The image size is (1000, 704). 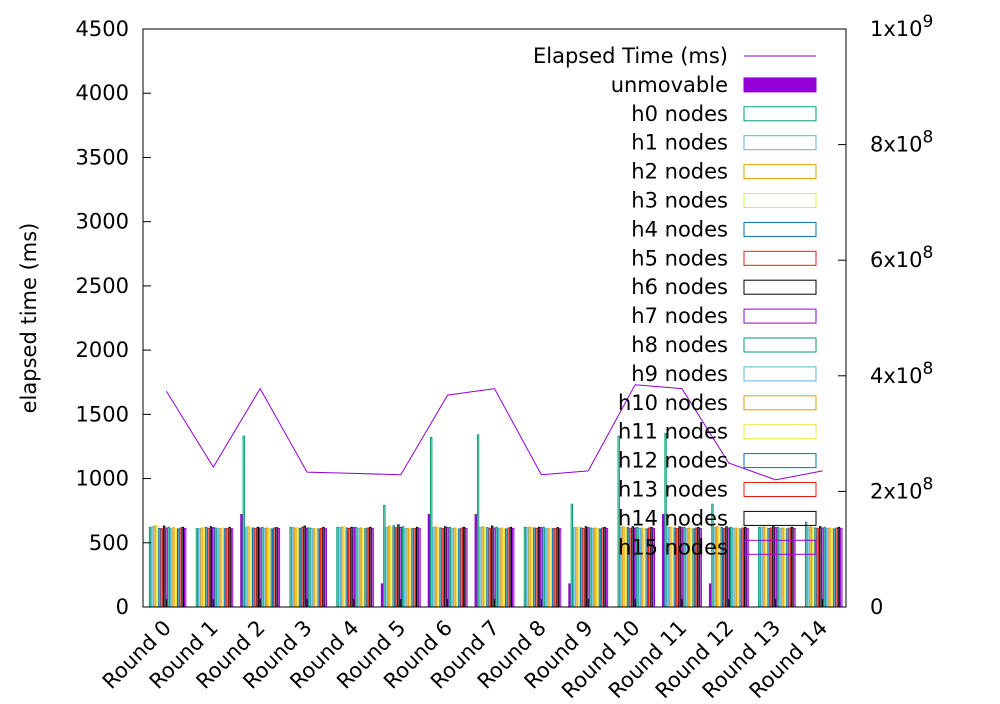 I want to click on y-tick-label: 4500, so click(x=102, y=29).